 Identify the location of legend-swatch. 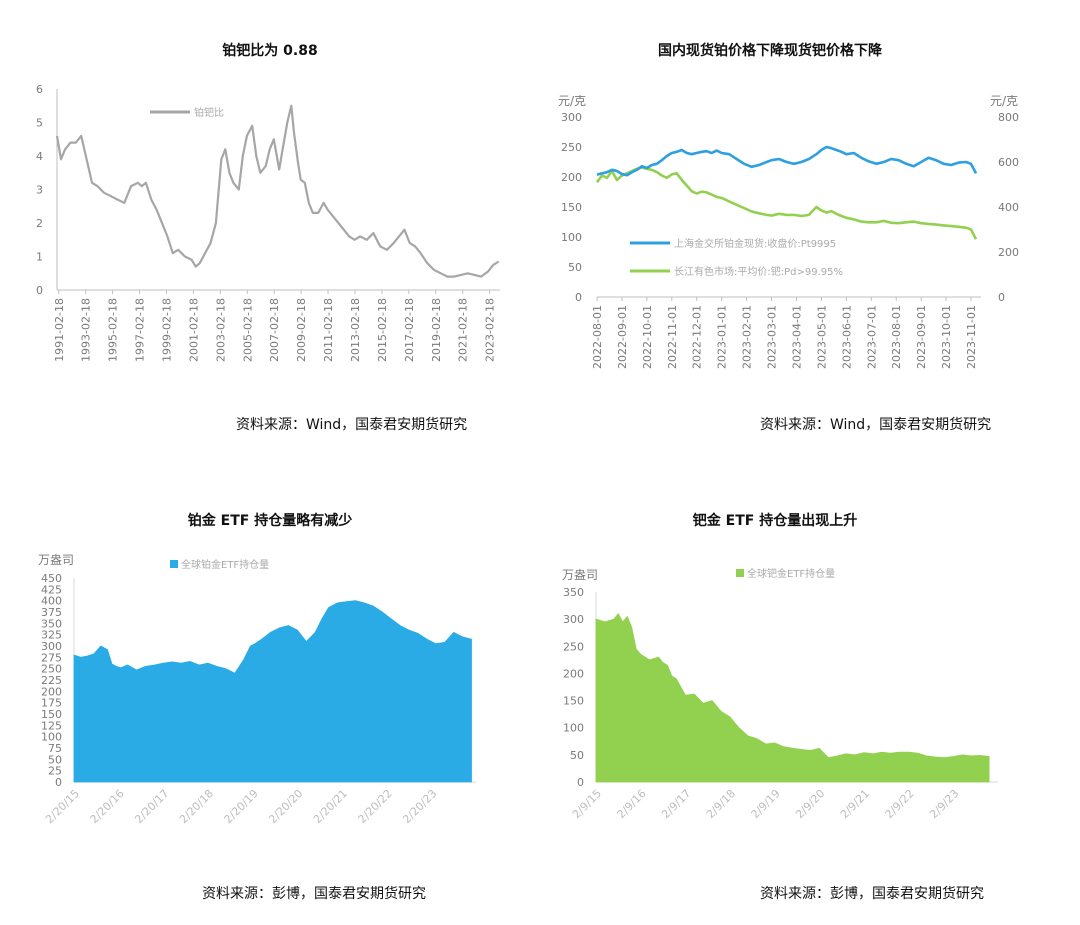
(174, 564).